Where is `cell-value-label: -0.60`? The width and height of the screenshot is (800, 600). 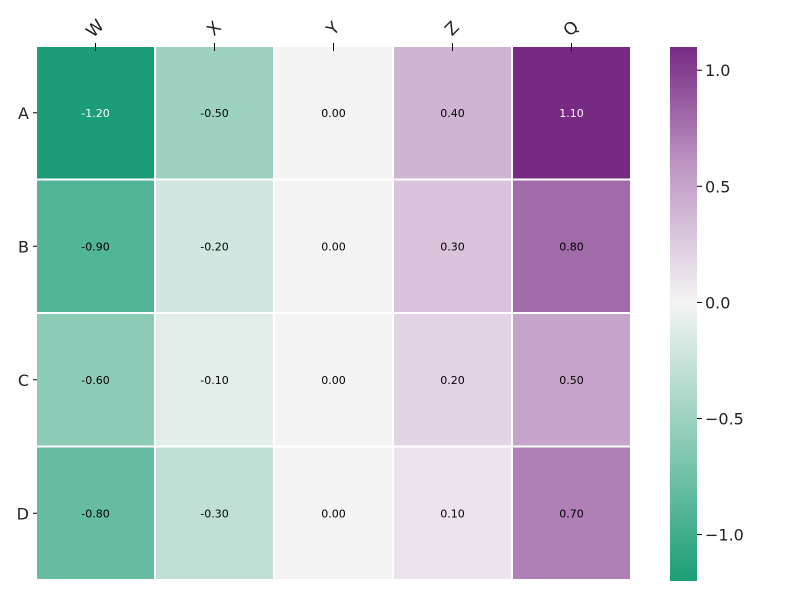
cell-value-label: -0.60 is located at coordinates (95, 380).